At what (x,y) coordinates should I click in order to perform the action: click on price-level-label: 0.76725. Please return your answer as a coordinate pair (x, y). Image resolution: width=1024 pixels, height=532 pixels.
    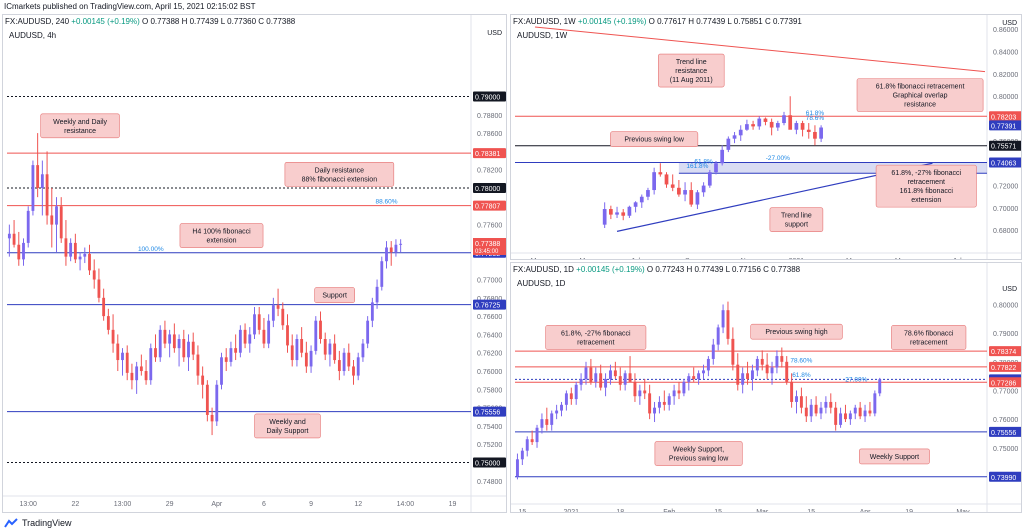
    Looking at the image, I should click on (487, 306).